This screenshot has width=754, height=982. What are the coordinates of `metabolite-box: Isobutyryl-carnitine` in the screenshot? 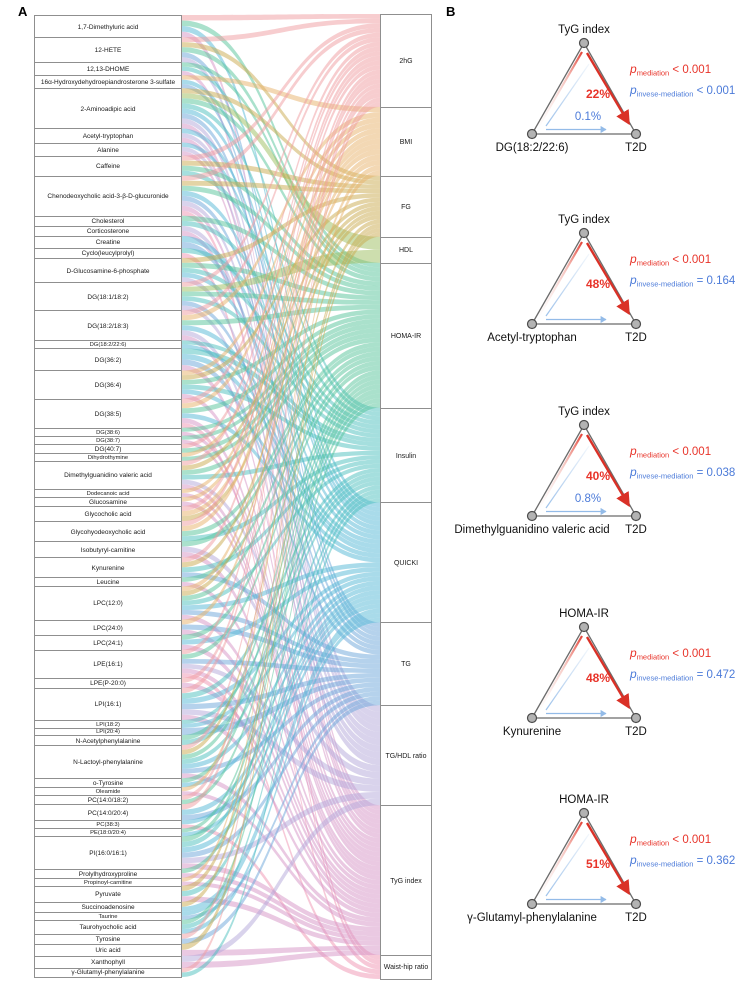 It's located at (108, 550).